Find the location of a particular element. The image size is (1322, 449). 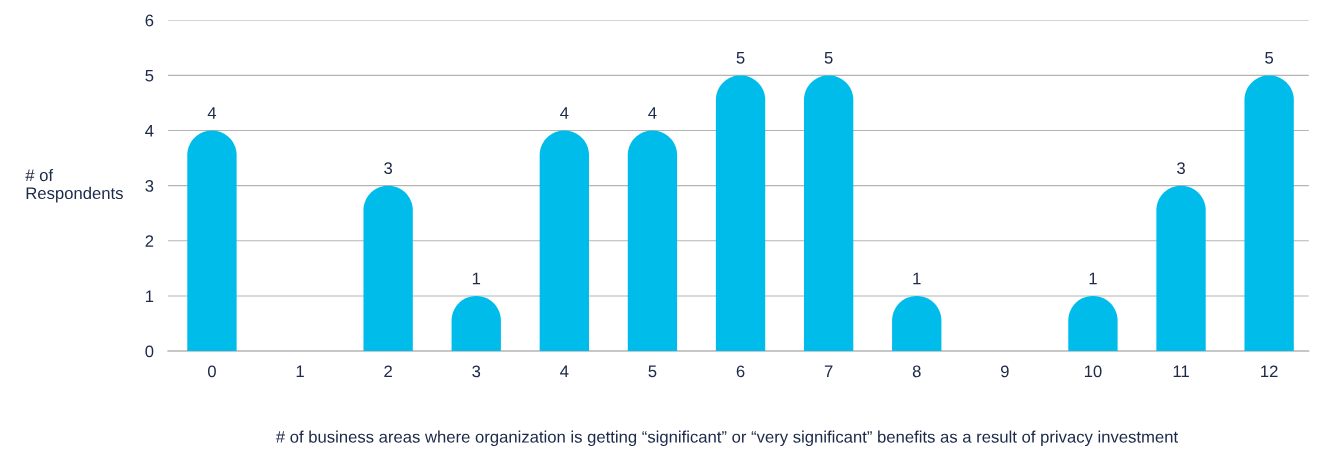

x-tick-label: 5 is located at coordinates (652, 371).